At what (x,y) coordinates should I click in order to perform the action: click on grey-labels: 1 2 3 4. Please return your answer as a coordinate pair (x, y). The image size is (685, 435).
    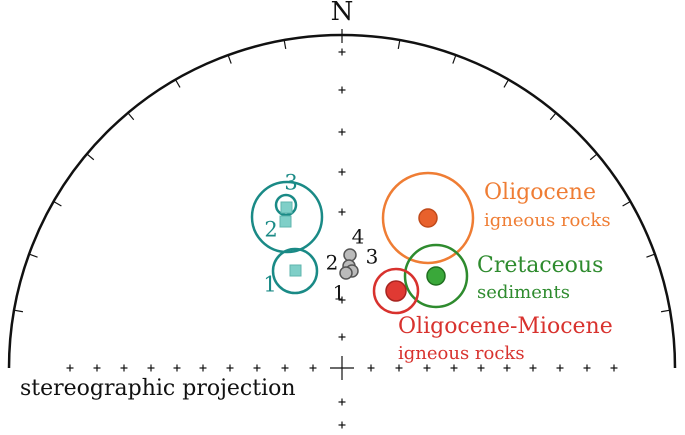
    Looking at the image, I should click on (352, 265).